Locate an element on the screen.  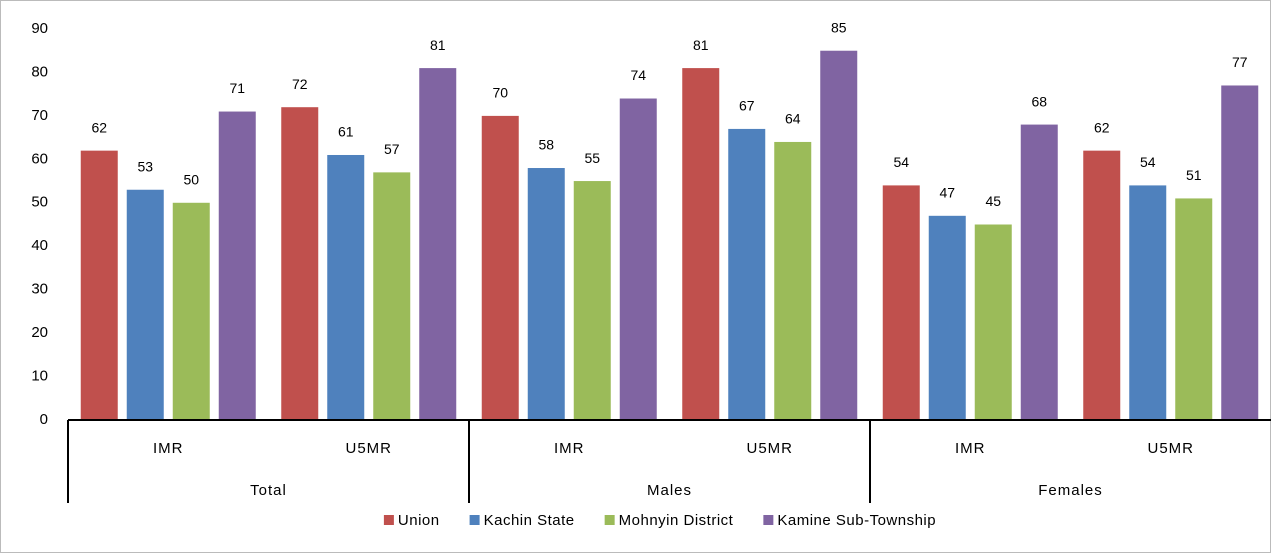
data-label: 45 is located at coordinates (993, 201).